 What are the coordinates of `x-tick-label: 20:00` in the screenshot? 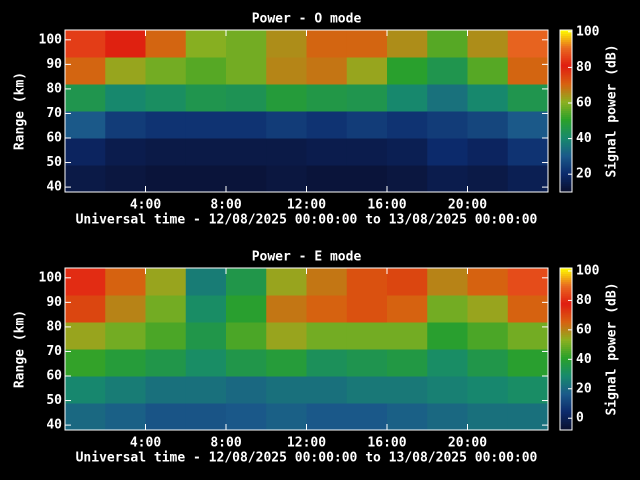 It's located at (467, 205).